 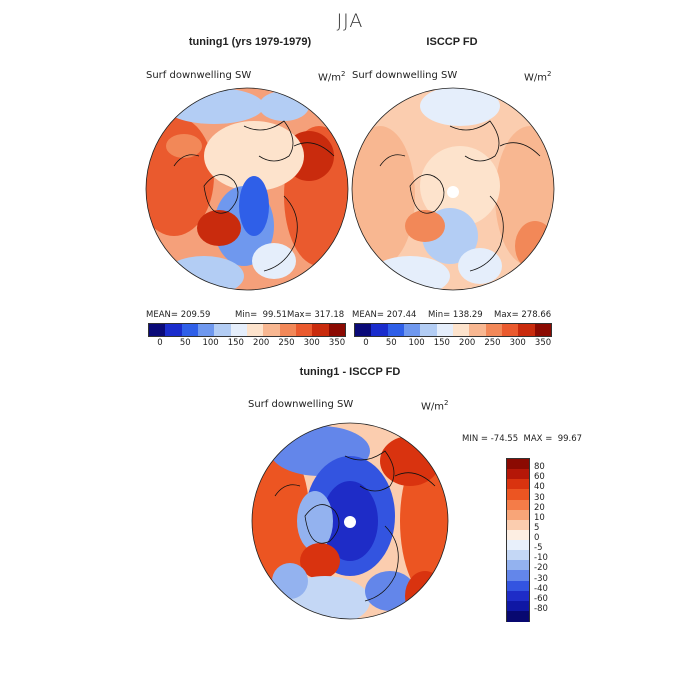 I want to click on panel-3-colorbar-tick-label: 20, so click(x=539, y=507).